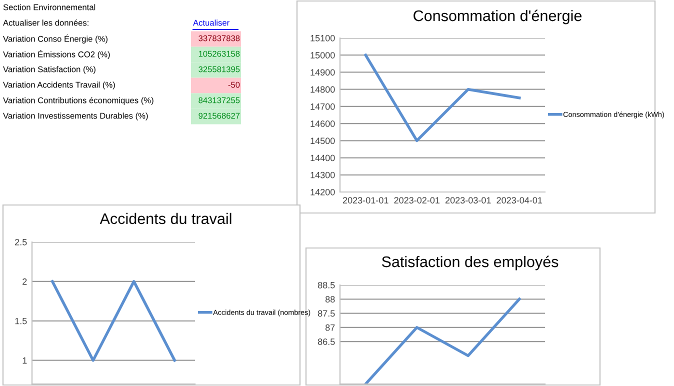  I want to click on category-label: Variation Accidents Travail (%), so click(59, 86).